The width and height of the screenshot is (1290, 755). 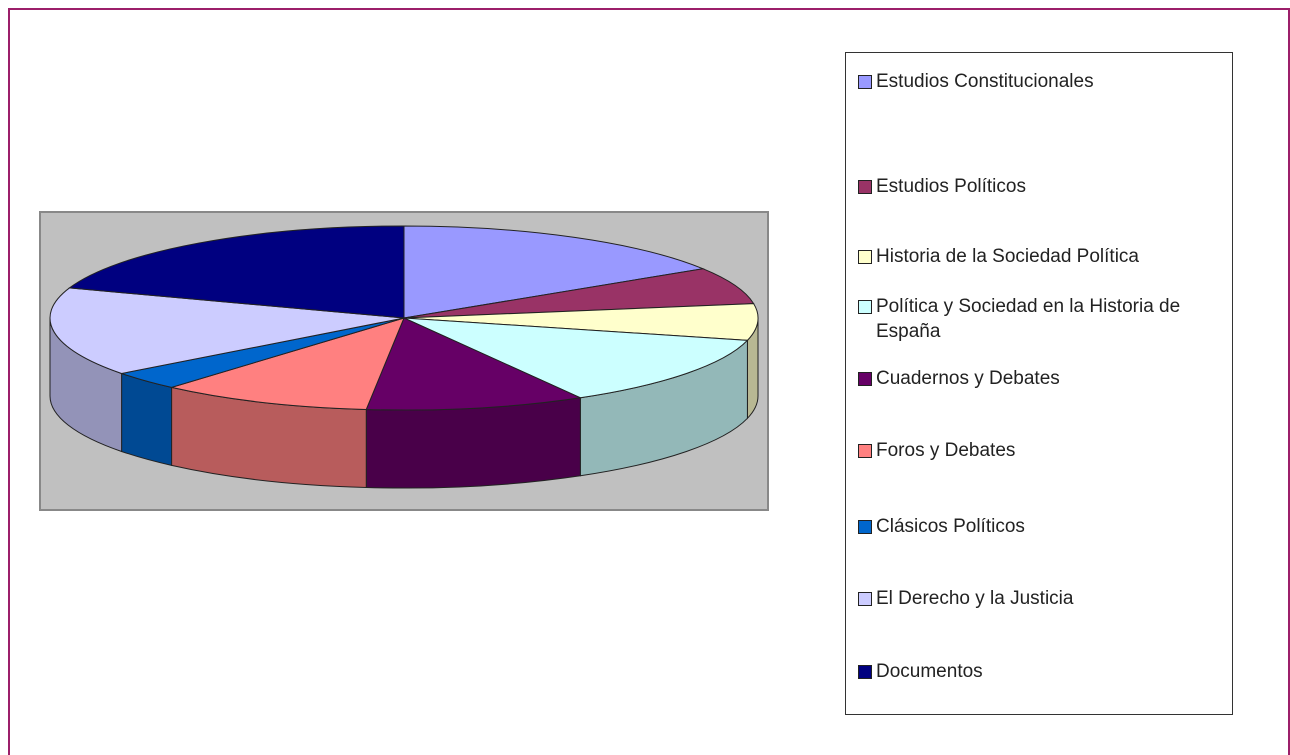 What do you see at coordinates (1007, 256) in the screenshot?
I see `legend-label: Historia de la Sociedad Política` at bounding box center [1007, 256].